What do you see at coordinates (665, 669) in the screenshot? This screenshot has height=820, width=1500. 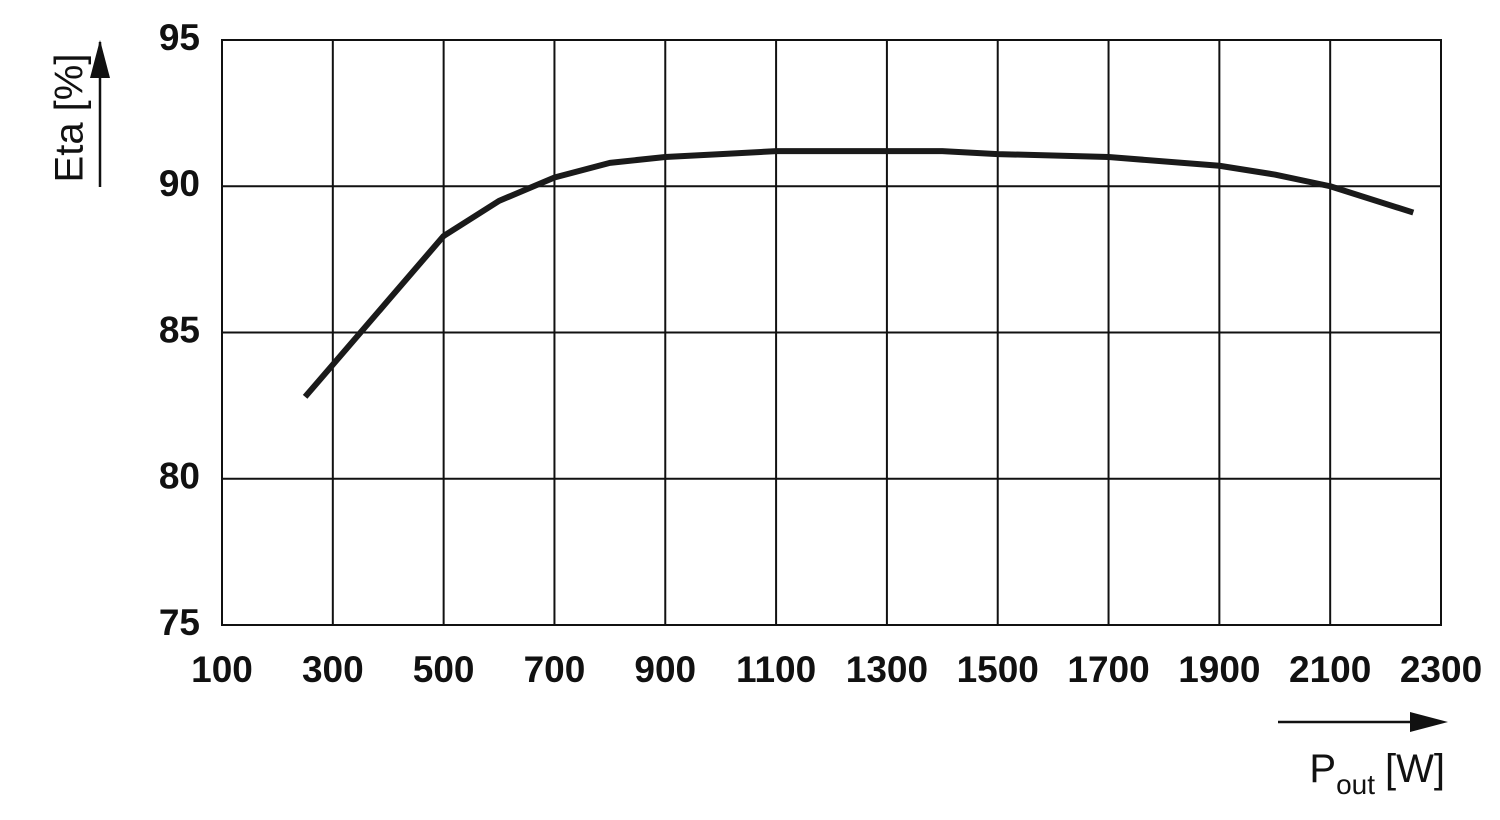 I see `x-tick-label: 900` at bounding box center [665, 669].